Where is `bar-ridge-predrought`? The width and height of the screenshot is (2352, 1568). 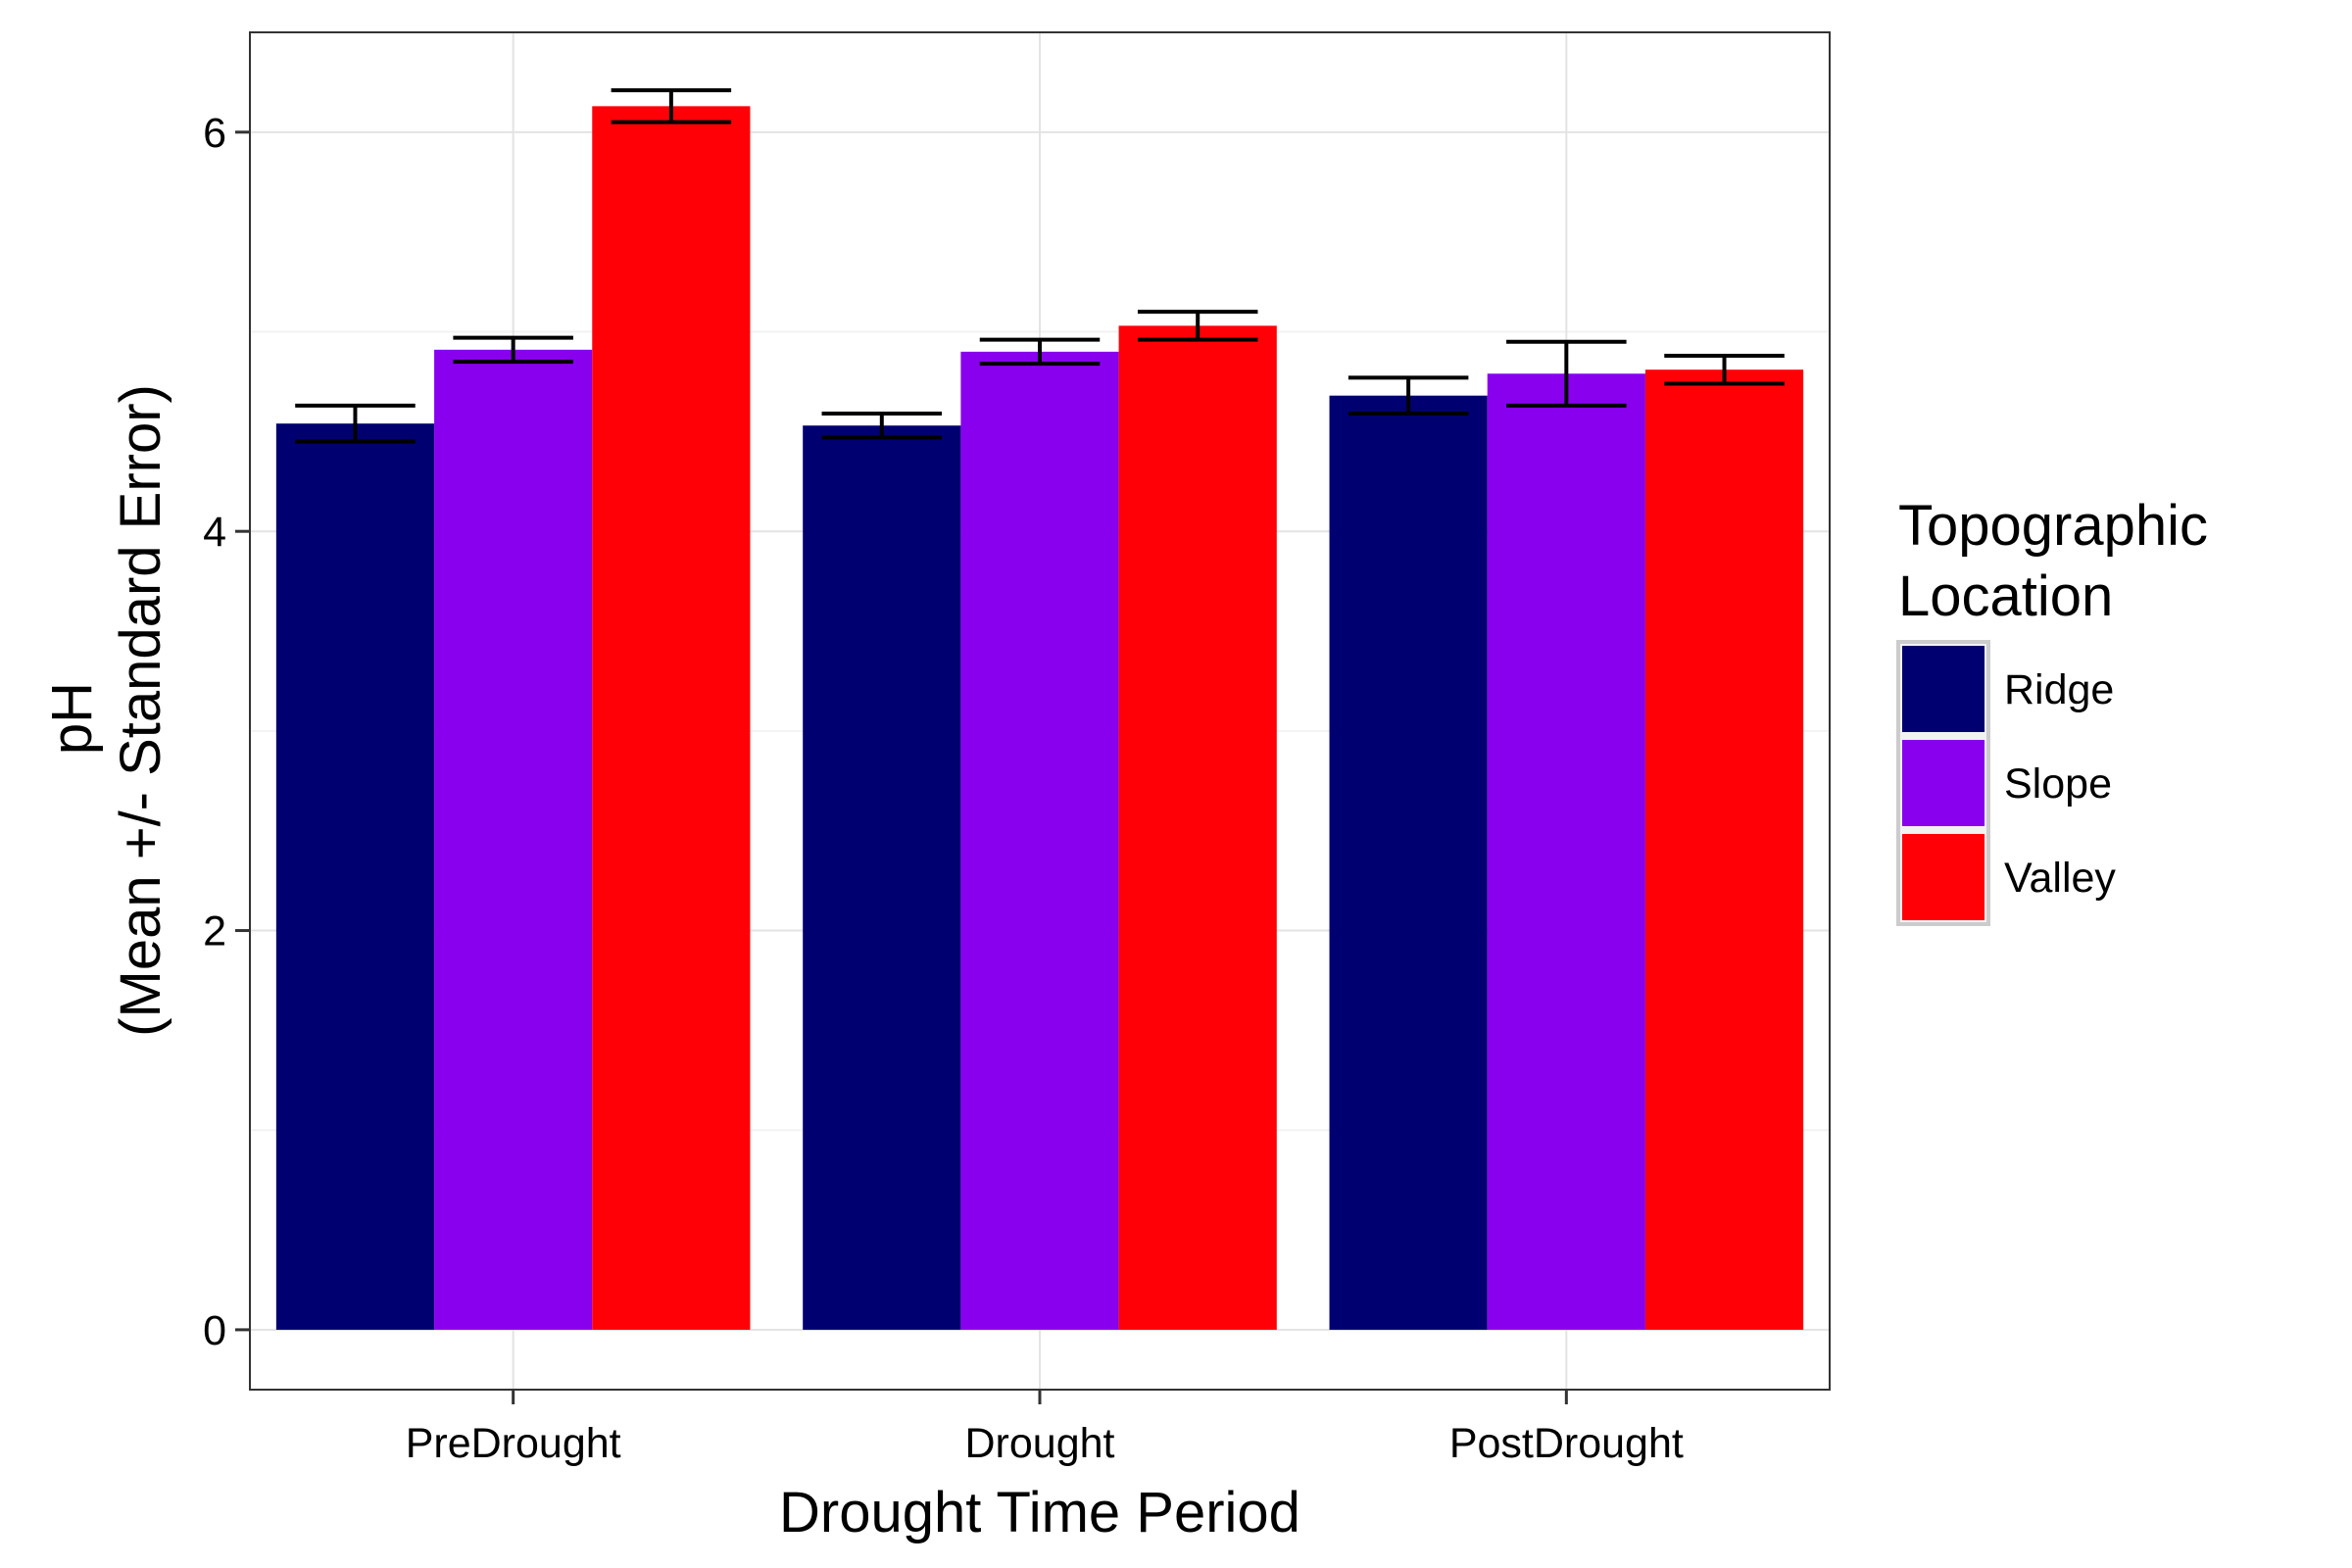 bar-ridge-predrought is located at coordinates (355, 876).